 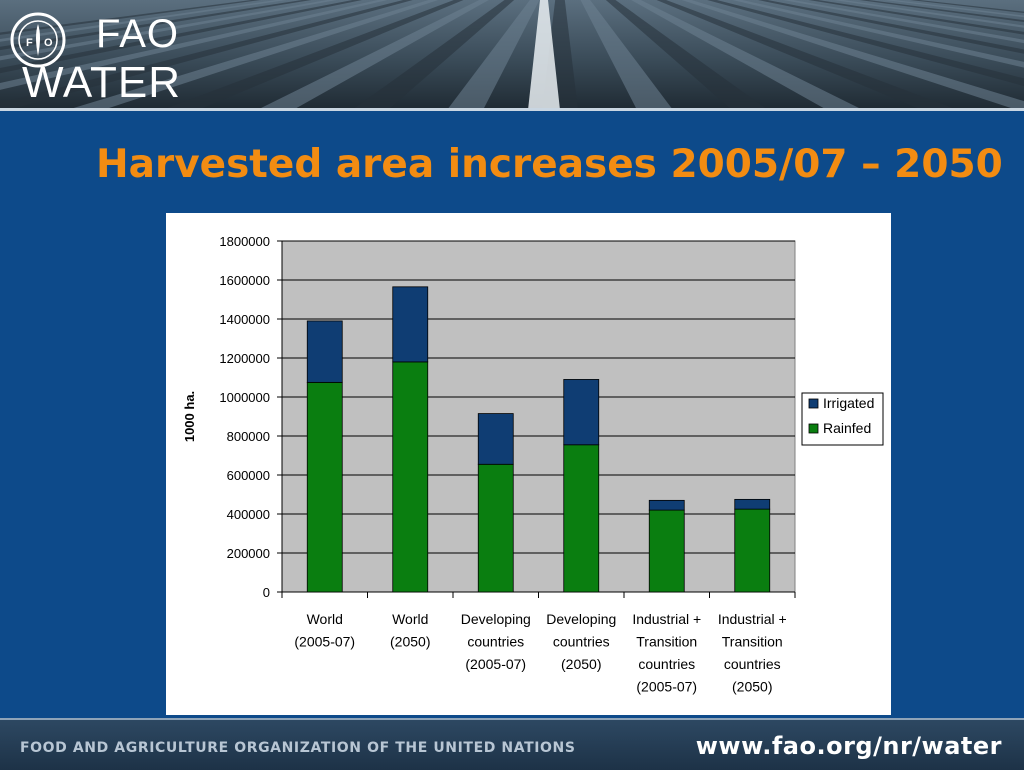 What do you see at coordinates (101, 82) in the screenshot?
I see `logo-water-text: WATER` at bounding box center [101, 82].